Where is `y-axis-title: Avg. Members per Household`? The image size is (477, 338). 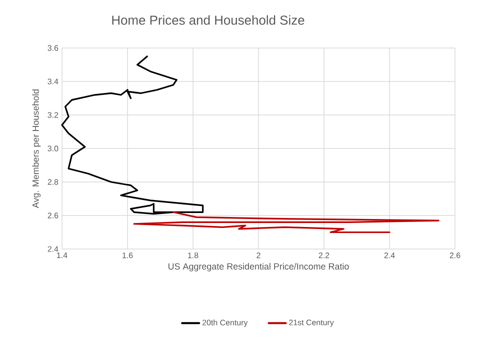
y-axis-title: Avg. Members per Household is located at coordinates (36, 148).